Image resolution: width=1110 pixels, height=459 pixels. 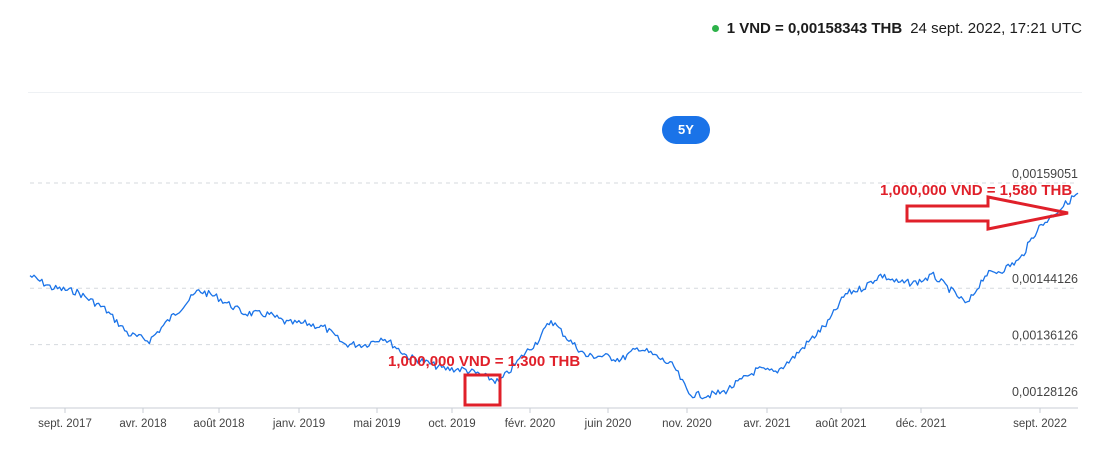 I want to click on annotation-box, so click(x=482, y=390).